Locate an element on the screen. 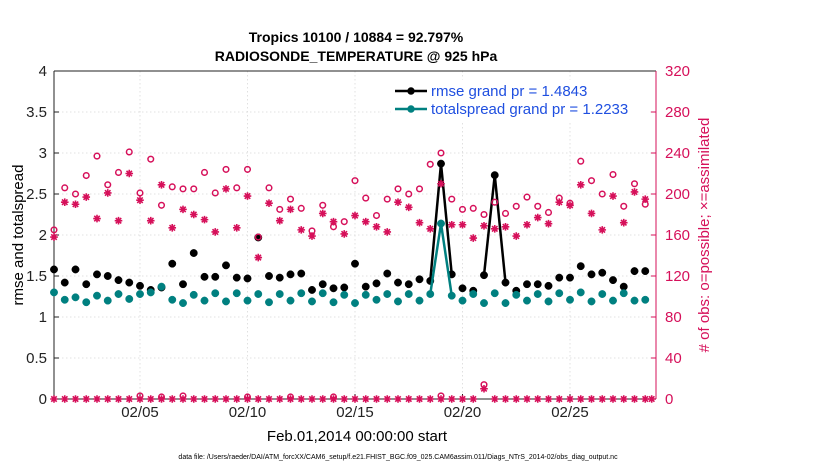 Image resolution: width=830 pixels, height=470 pixels. series-assimilated is located at coordinates (350, 215).